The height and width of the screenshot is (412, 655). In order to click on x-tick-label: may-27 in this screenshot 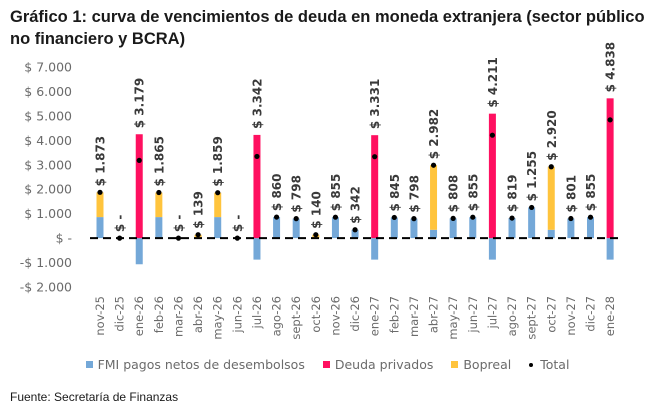, I will do `click(453, 318)`.